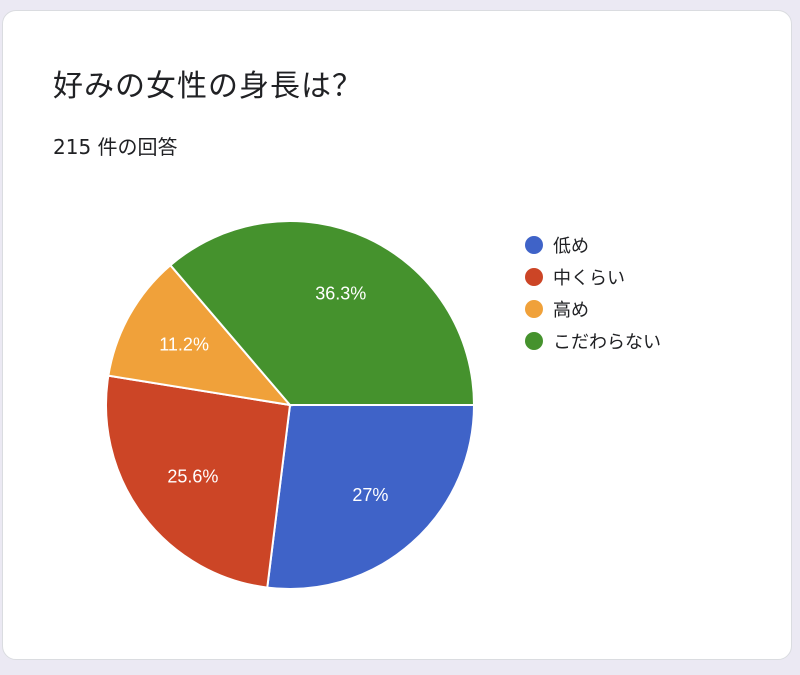 The image size is (800, 675). What do you see at coordinates (192, 477) in the screenshot?
I see `pie-label-medium: 25.6%` at bounding box center [192, 477].